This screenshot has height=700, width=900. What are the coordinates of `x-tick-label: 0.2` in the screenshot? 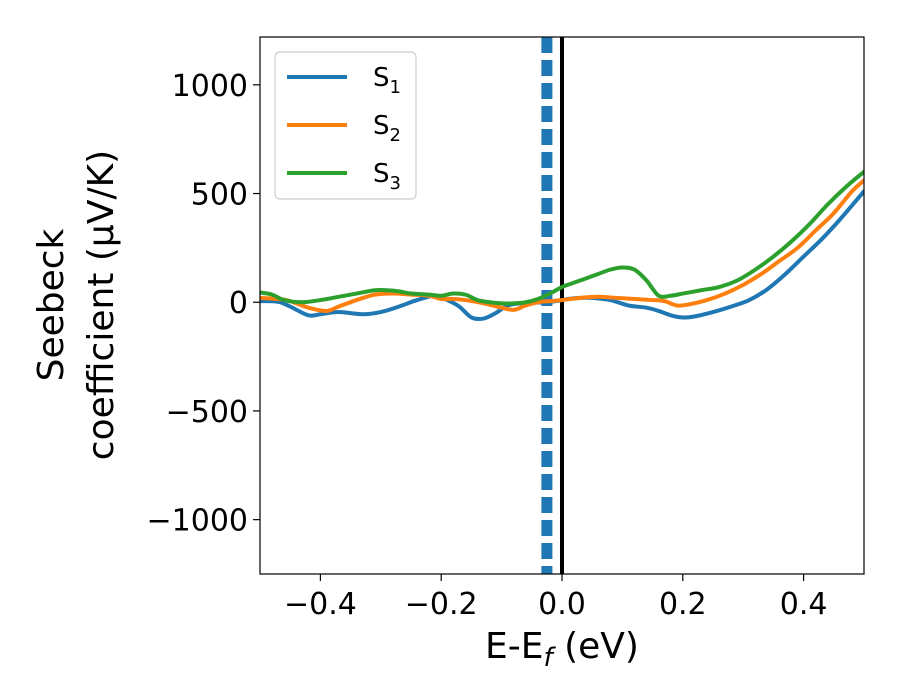 It's located at (683, 604).